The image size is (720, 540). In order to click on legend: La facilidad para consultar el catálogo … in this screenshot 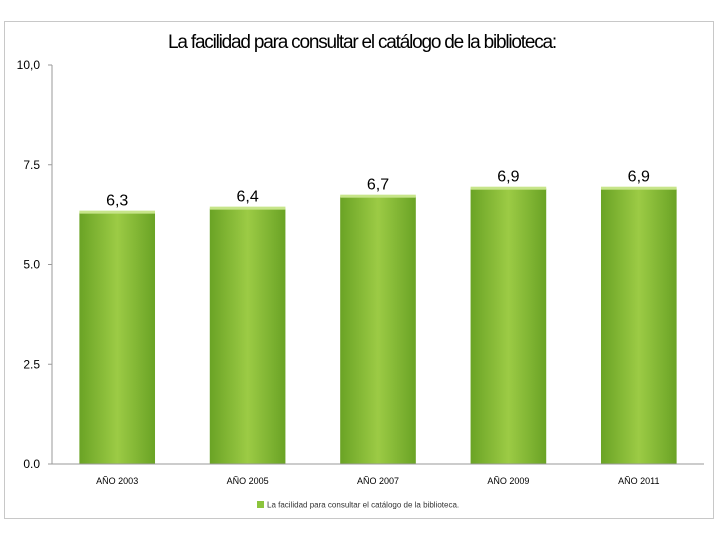, I will do `click(358, 505)`.